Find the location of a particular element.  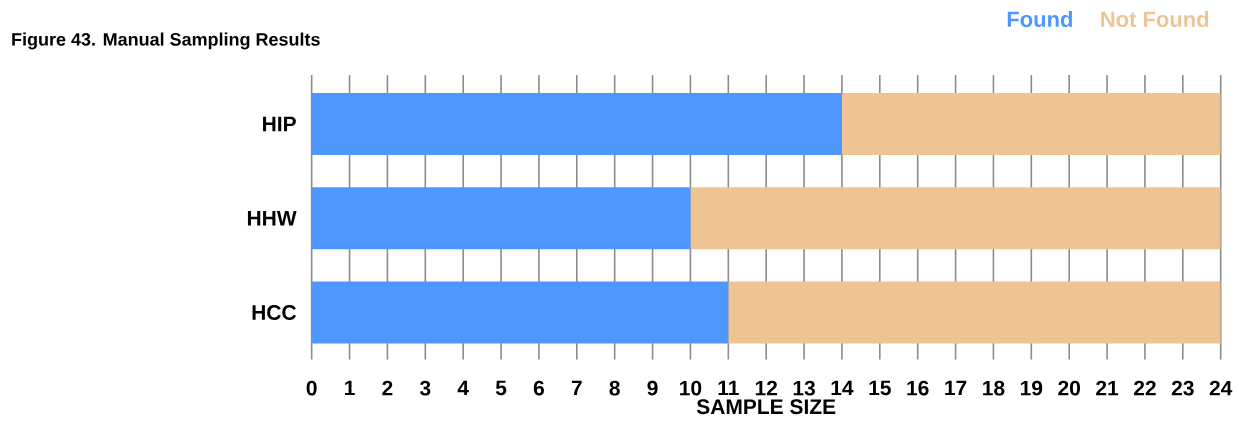

y-tick-label: HIP is located at coordinates (279, 124).